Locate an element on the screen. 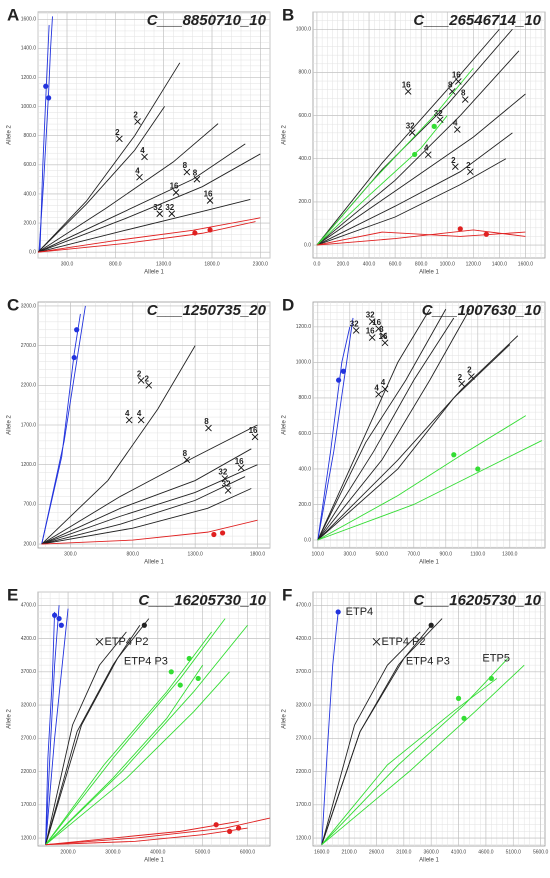 This screenshot has height=878, width=550. y-tick-label: 400.0 is located at coordinates (29, 194).